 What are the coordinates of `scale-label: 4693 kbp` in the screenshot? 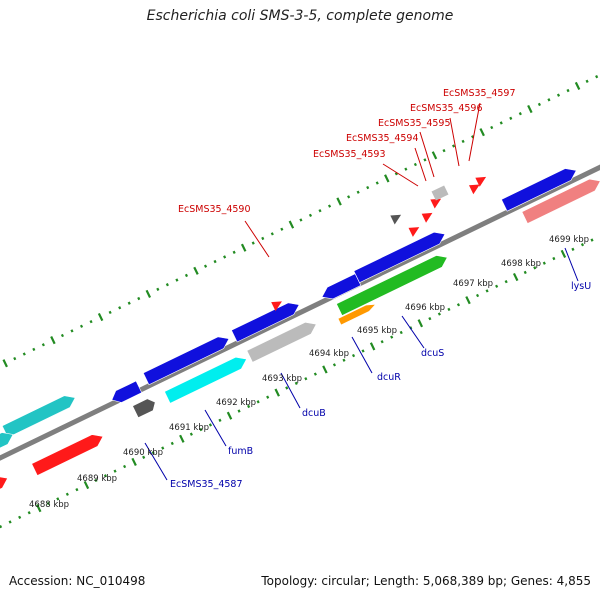 It's located at (282, 379).